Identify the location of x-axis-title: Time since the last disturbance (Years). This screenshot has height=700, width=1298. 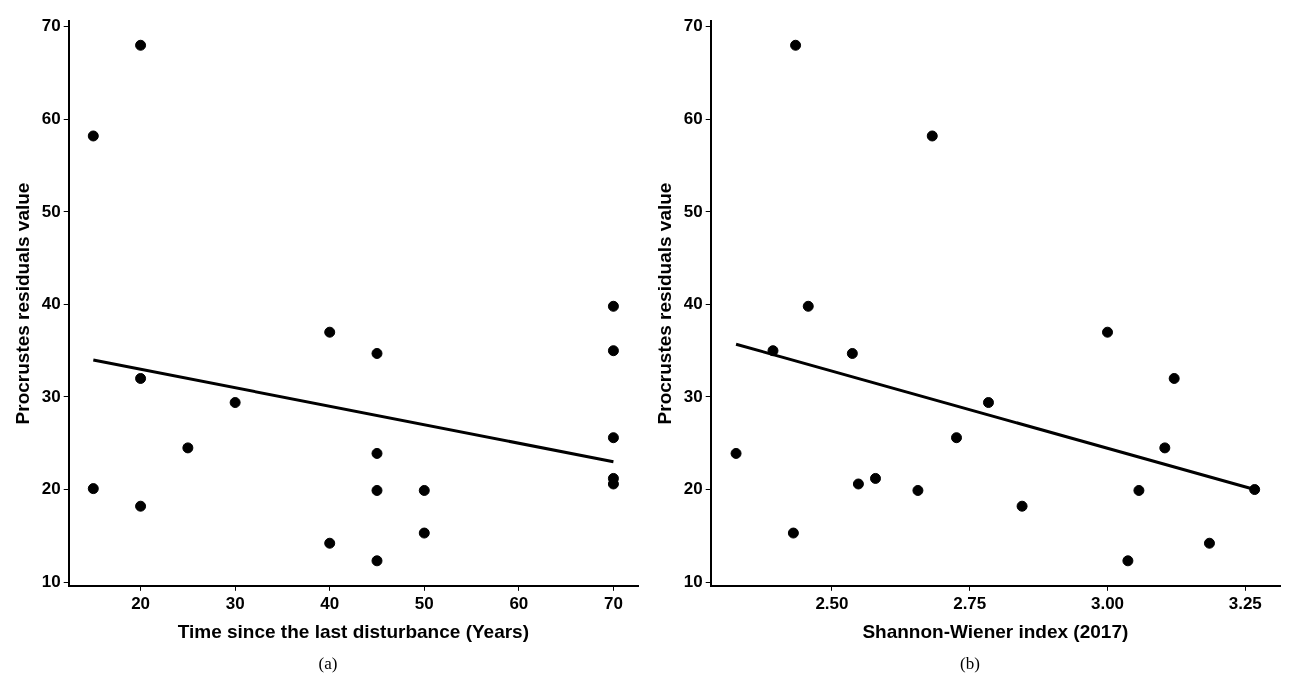
(353, 631).